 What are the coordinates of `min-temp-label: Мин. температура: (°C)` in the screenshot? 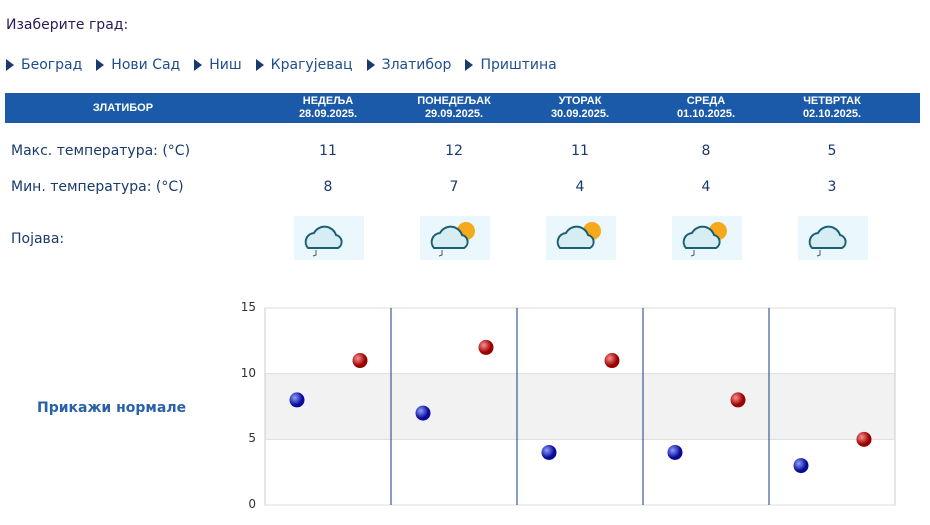 It's located at (97, 187).